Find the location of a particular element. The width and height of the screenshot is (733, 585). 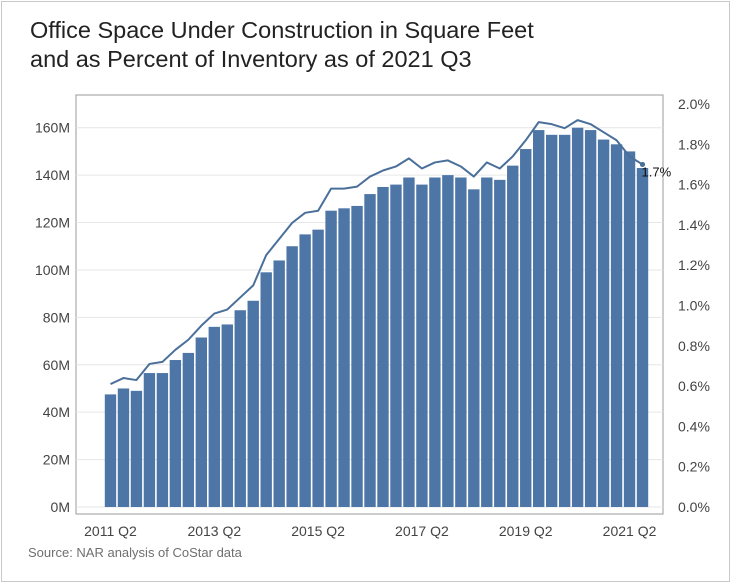

x-tick-label: 2013 Q2 is located at coordinates (214, 531).